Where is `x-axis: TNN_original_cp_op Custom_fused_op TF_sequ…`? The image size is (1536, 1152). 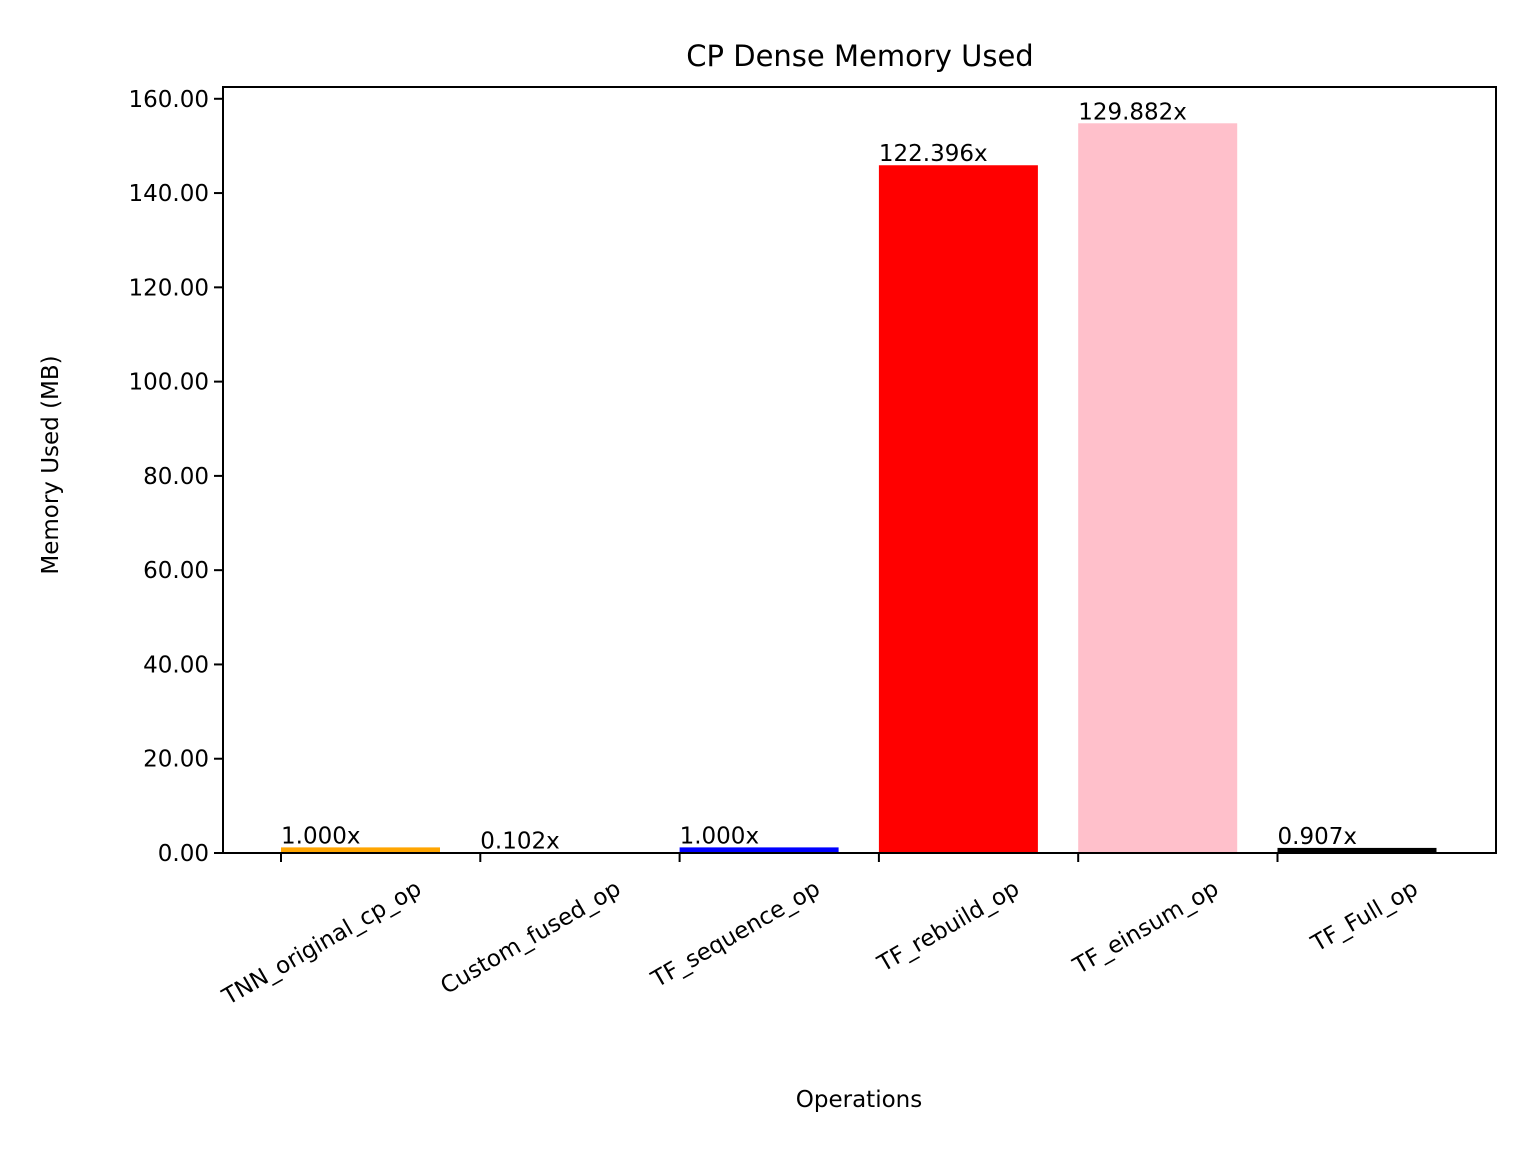 x-axis: TNN_original_cp_op Custom_fused_op TF_sequ… is located at coordinates (820, 932).